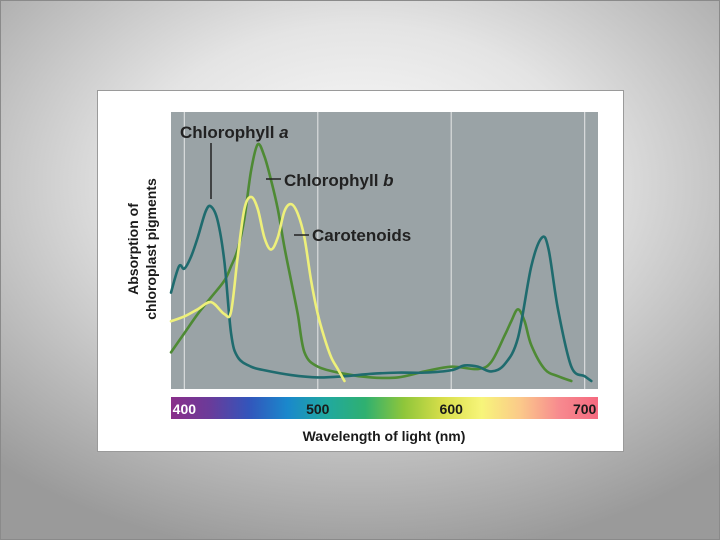 This screenshot has height=540, width=720. What do you see at coordinates (384, 436) in the screenshot?
I see `x-axis-label: Wavelength of light (nm)` at bounding box center [384, 436].